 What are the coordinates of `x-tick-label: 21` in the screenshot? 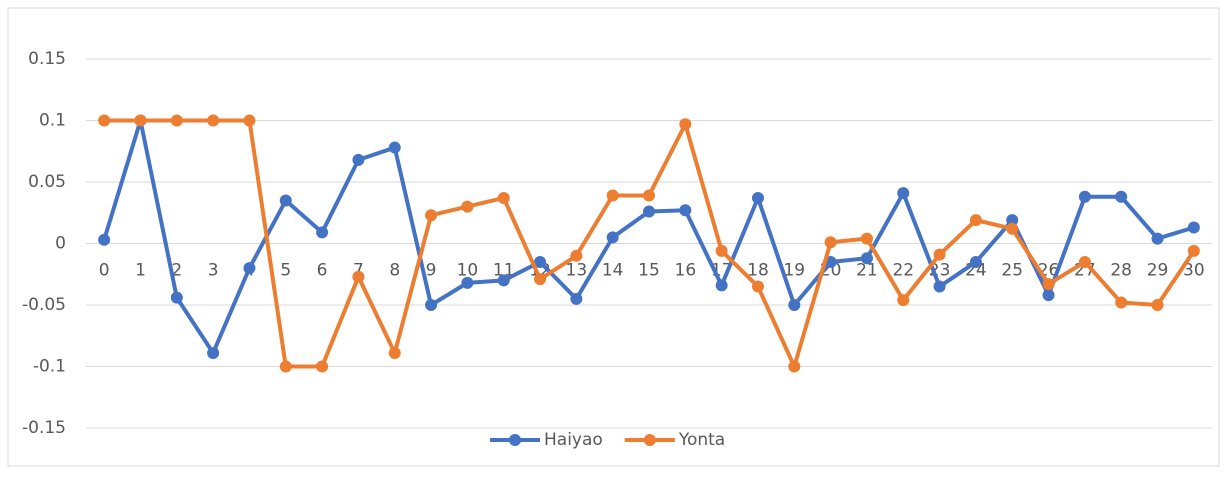 It's located at (867, 271).